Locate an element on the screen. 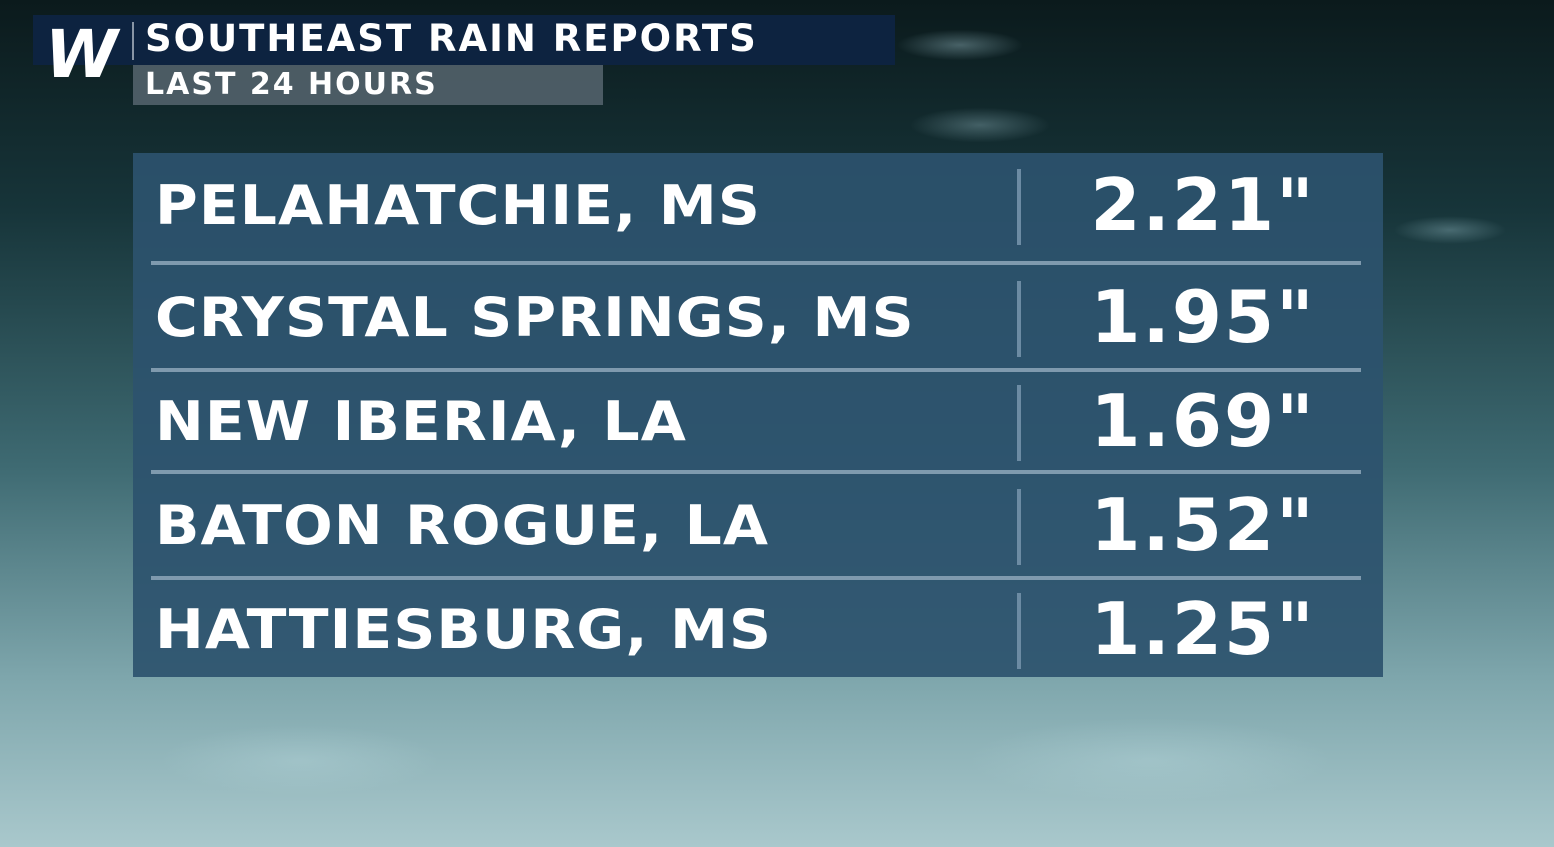 Image resolution: width=1554 pixels, height=847 pixels. rainfall-cell: 1.95" is located at coordinates (1203, 317).